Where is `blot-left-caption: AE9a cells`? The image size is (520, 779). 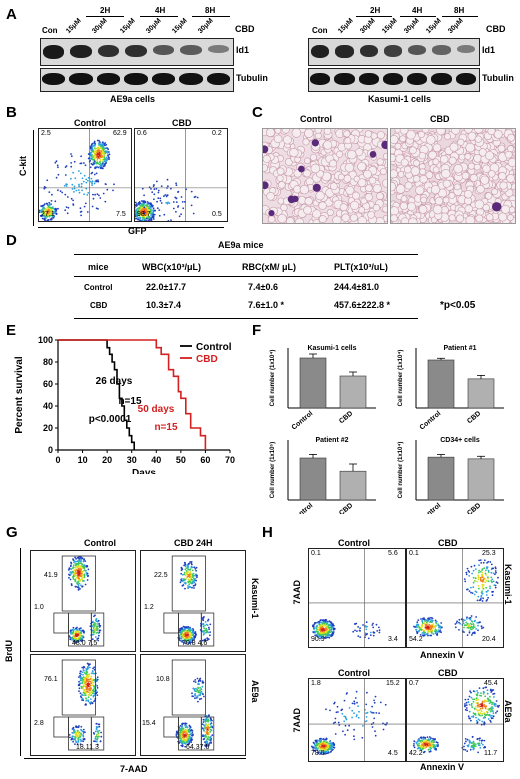 blot-left-caption: AE9a cells is located at coordinates (133, 99).